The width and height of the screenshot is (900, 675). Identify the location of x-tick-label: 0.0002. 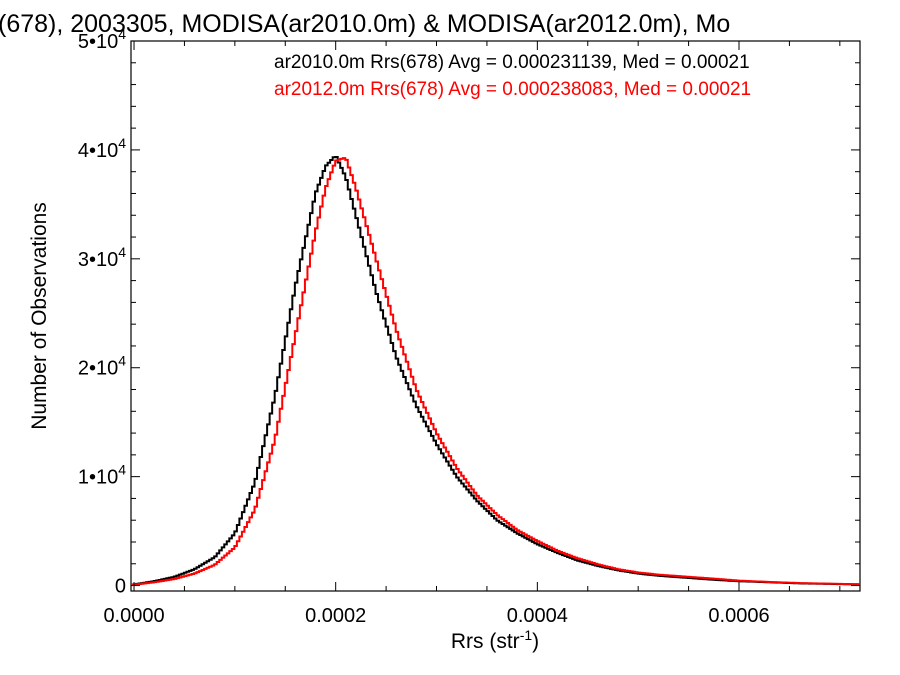
(335, 616).